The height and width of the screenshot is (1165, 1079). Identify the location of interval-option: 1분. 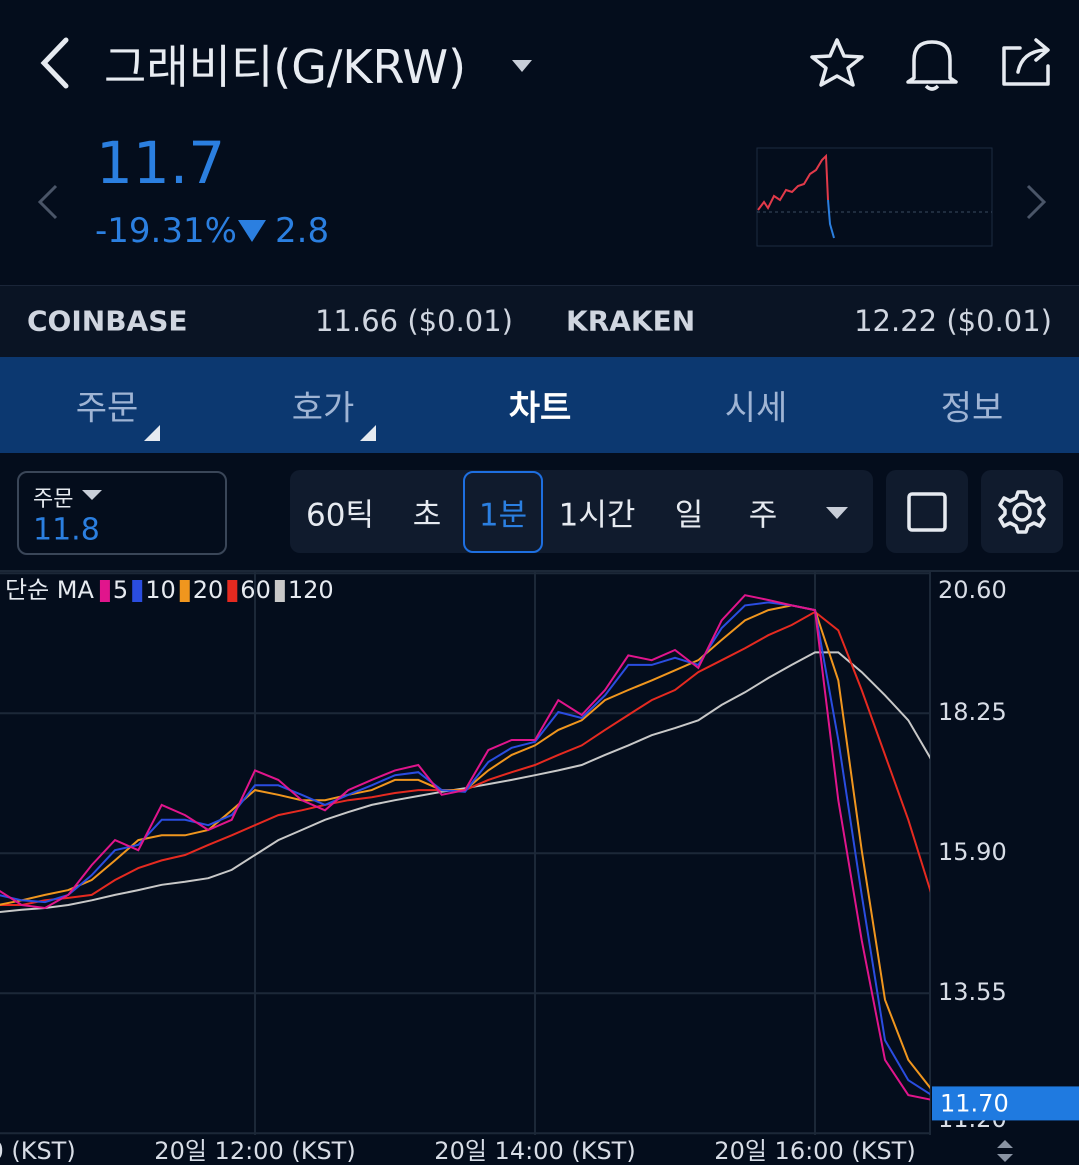
(503, 515).